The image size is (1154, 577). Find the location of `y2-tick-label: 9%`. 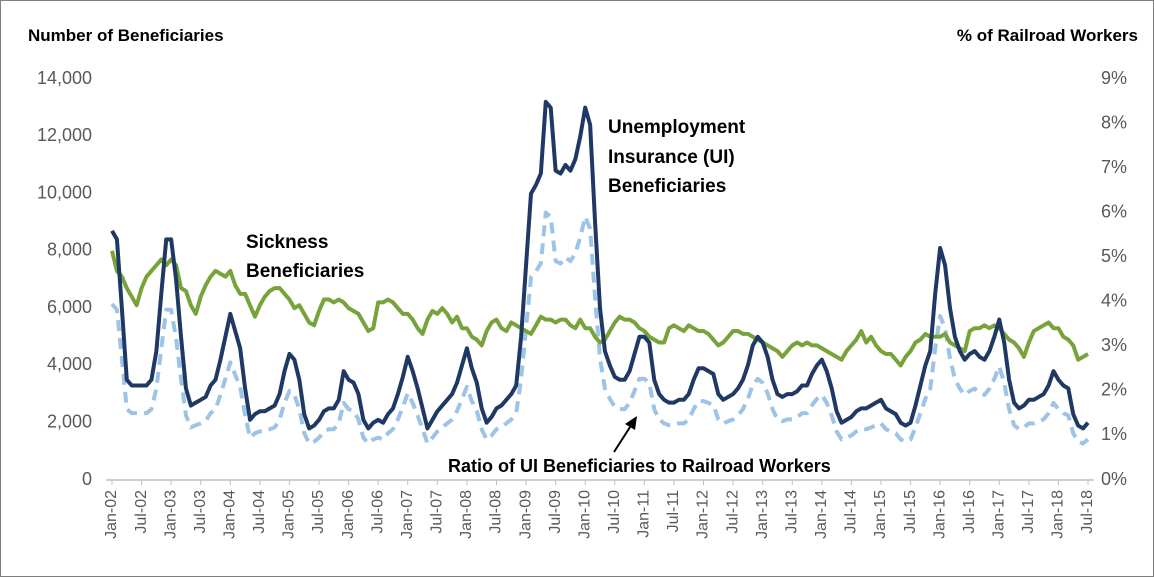

y2-tick-label: 9% is located at coordinates (1114, 78).